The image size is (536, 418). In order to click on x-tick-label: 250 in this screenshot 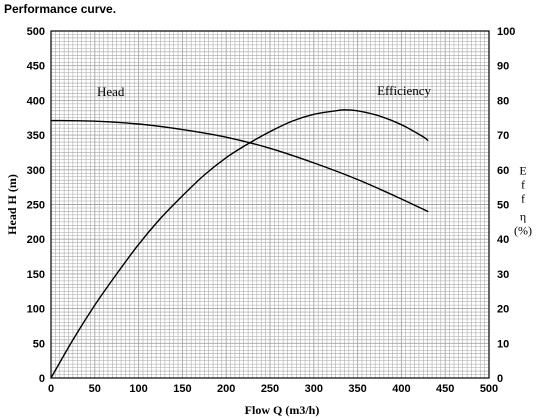, I will do `click(270, 389)`.